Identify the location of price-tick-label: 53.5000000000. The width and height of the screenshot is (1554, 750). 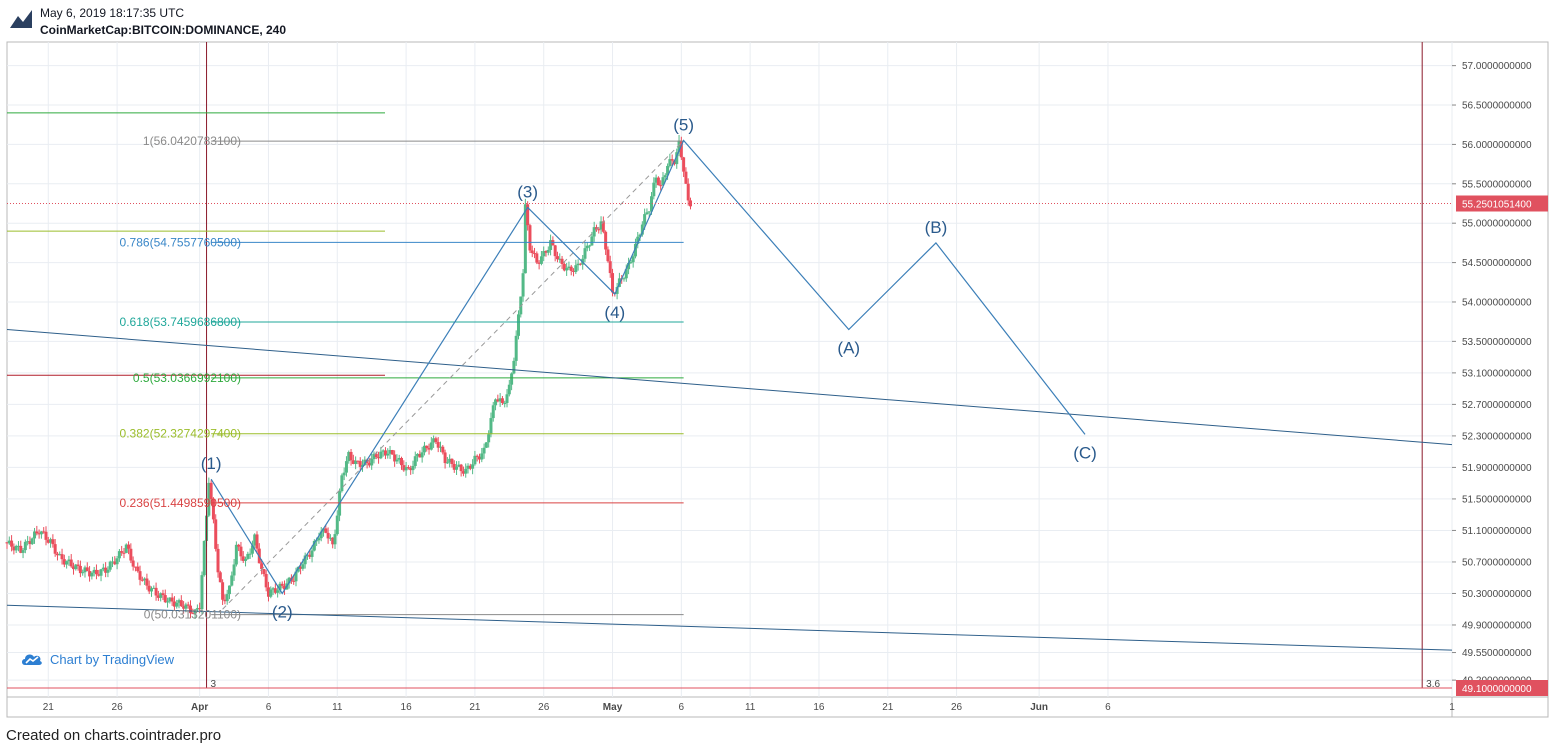
(1497, 342).